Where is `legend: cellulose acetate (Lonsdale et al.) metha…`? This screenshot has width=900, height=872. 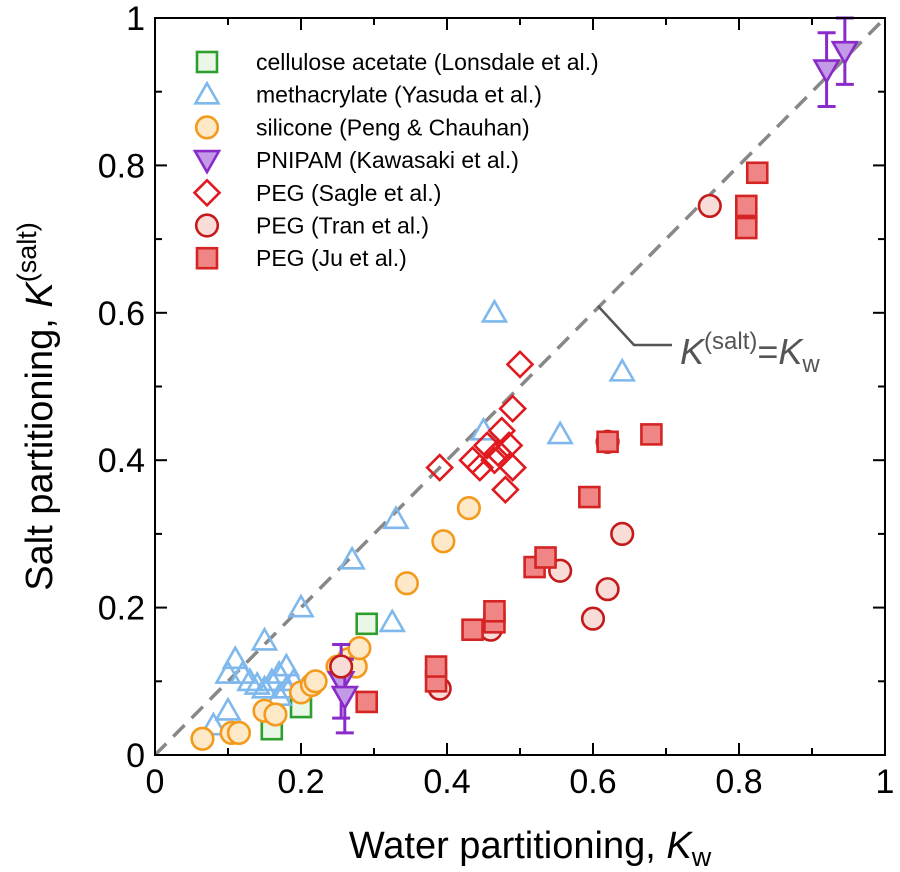 legend: cellulose acetate (Lonsdale et al.) metha… is located at coordinates (395, 160).